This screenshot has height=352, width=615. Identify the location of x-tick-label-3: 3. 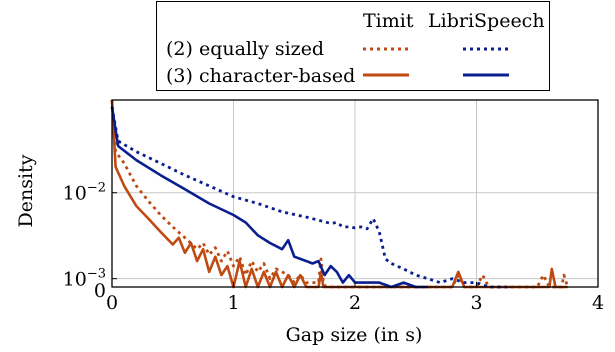
(476, 303).